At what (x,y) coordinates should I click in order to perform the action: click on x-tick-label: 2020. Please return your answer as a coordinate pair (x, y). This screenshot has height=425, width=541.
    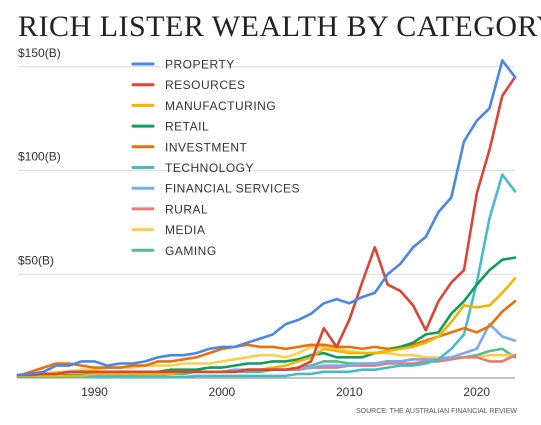
    Looking at the image, I should click on (476, 392).